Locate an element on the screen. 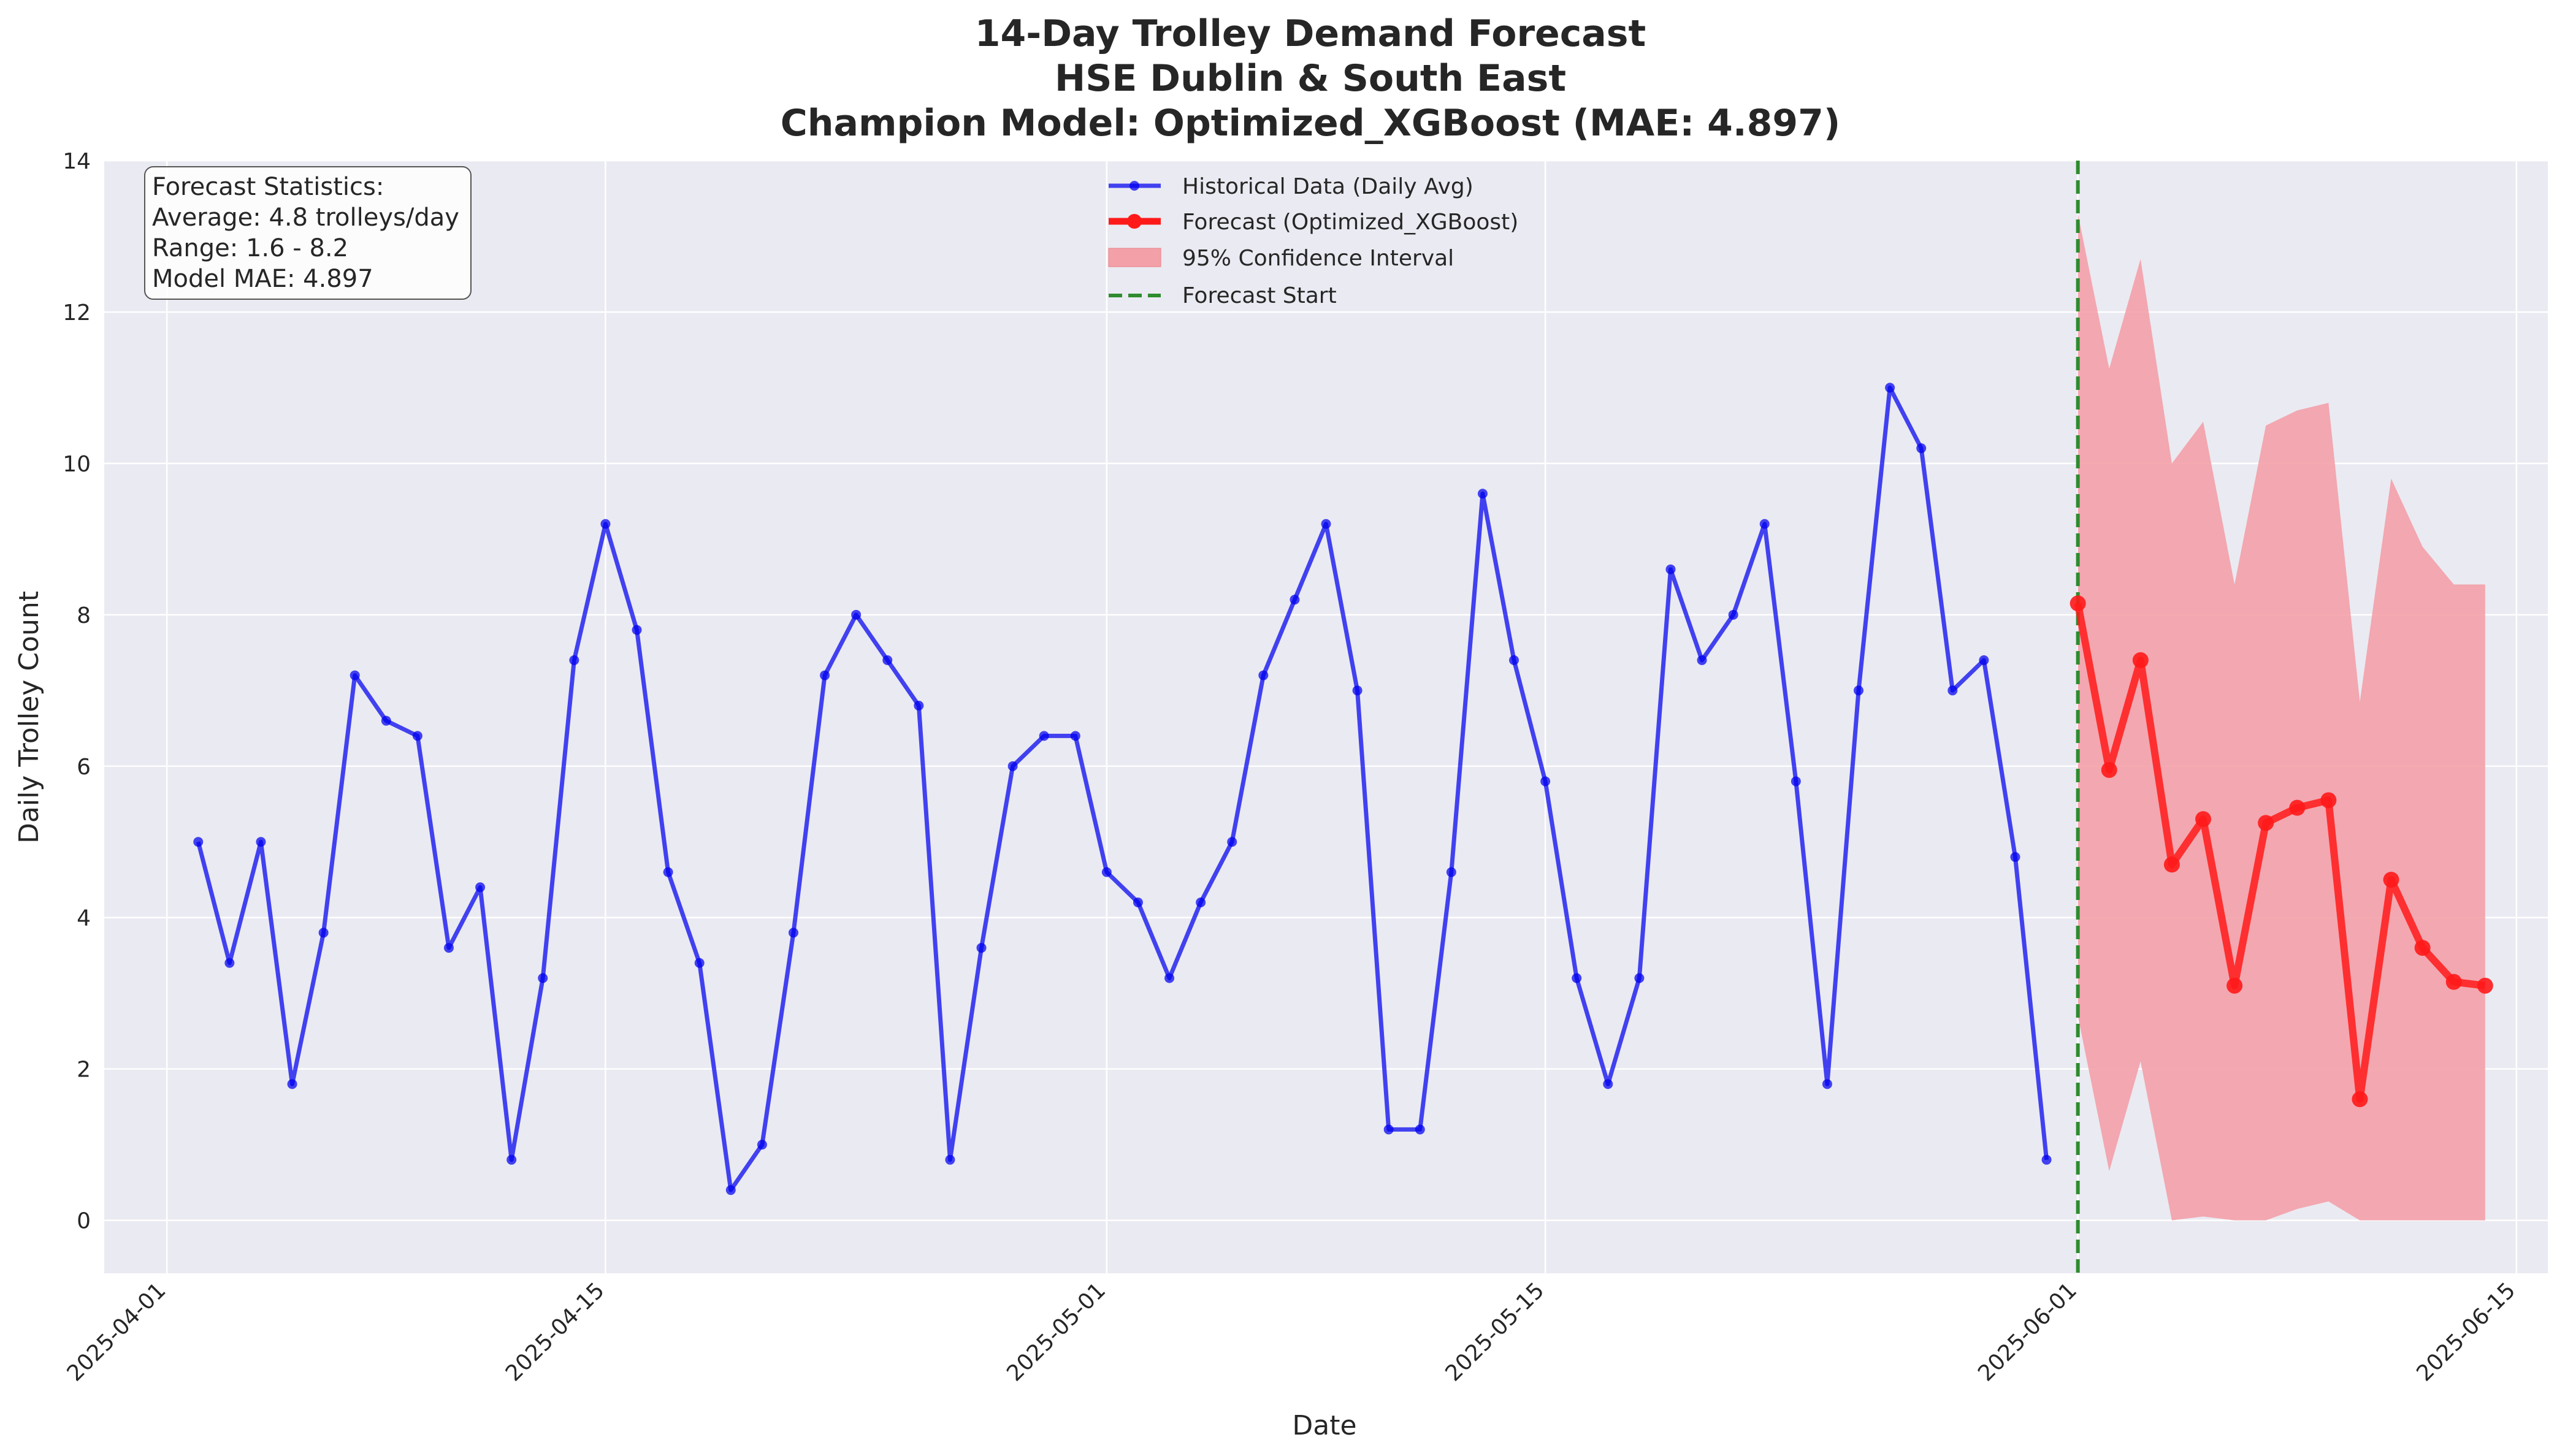 Image resolution: width=2557 pixels, height=1456 pixels. confidence-band is located at coordinates (2281, 717).